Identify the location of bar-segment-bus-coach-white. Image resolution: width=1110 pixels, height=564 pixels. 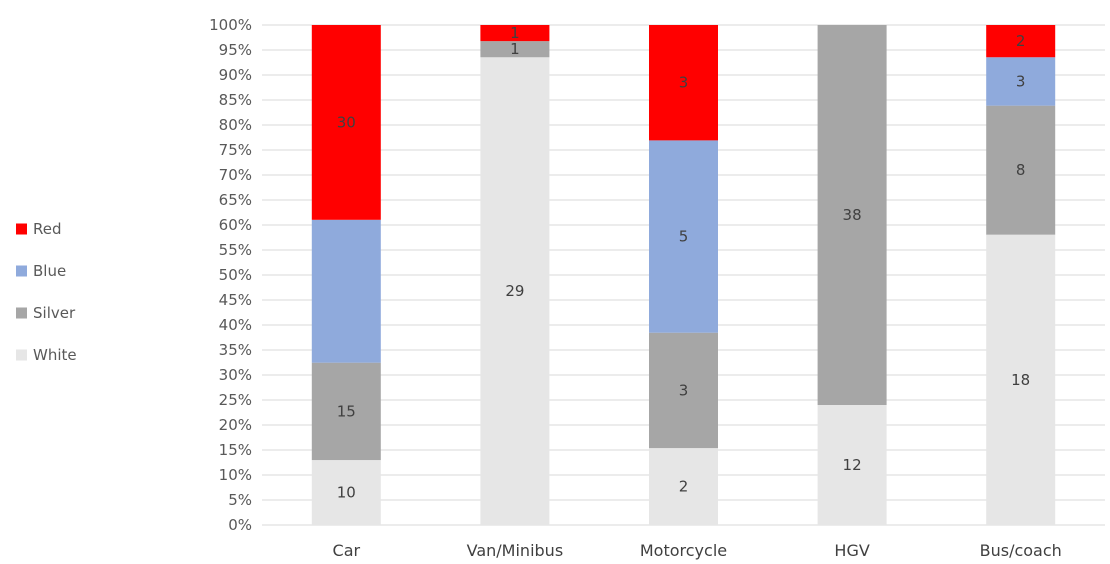
(1021, 379).